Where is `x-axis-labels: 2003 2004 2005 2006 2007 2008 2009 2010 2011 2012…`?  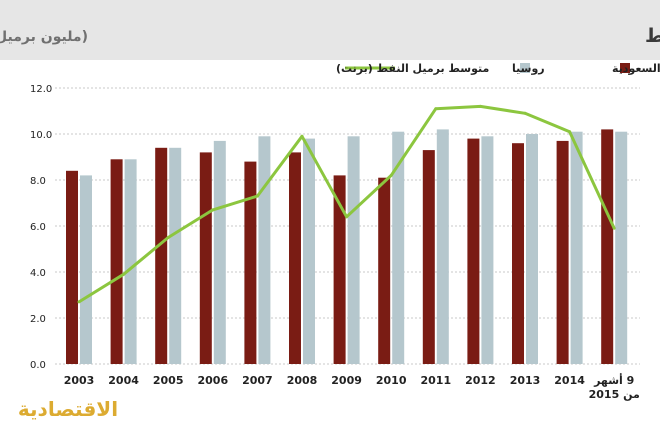
x-axis-labels: 2003 2004 2005 2006 2007 2008 2009 2010 2011 2012… is located at coordinates (352, 387).